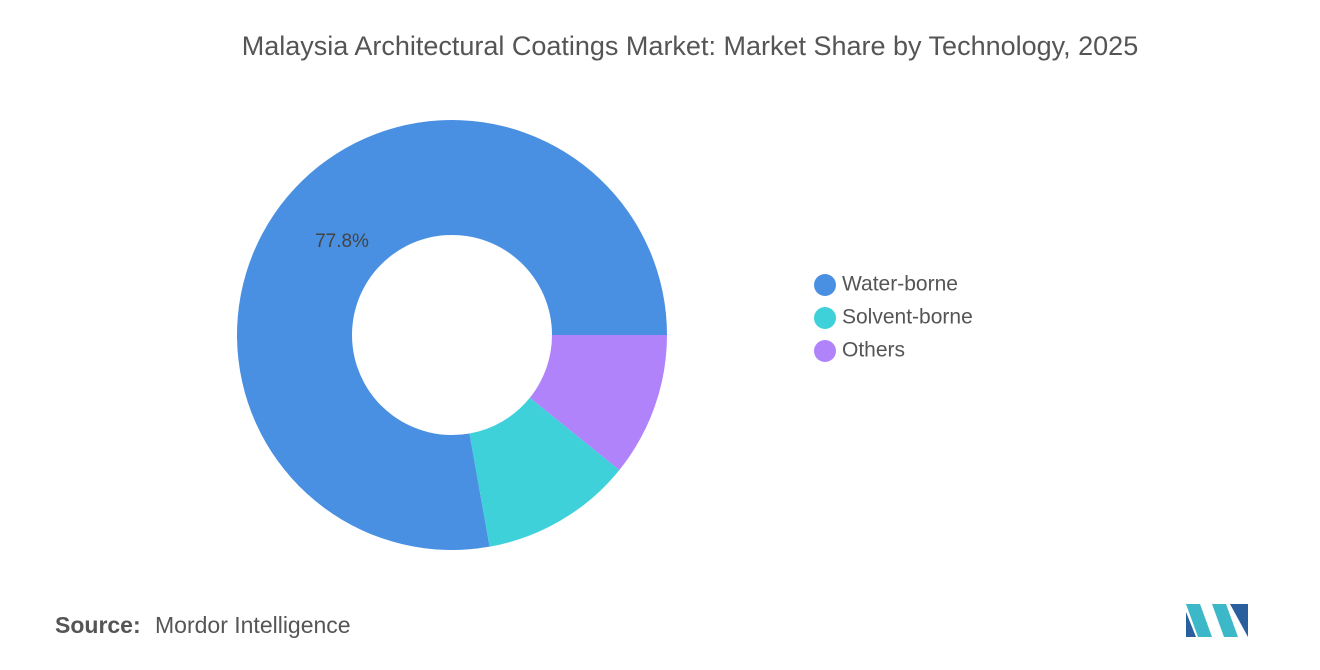 Image resolution: width=1320 pixels, height=670 pixels. Describe the element at coordinates (253, 625) in the screenshot. I see `source-text: Mordor Intelligence` at that location.